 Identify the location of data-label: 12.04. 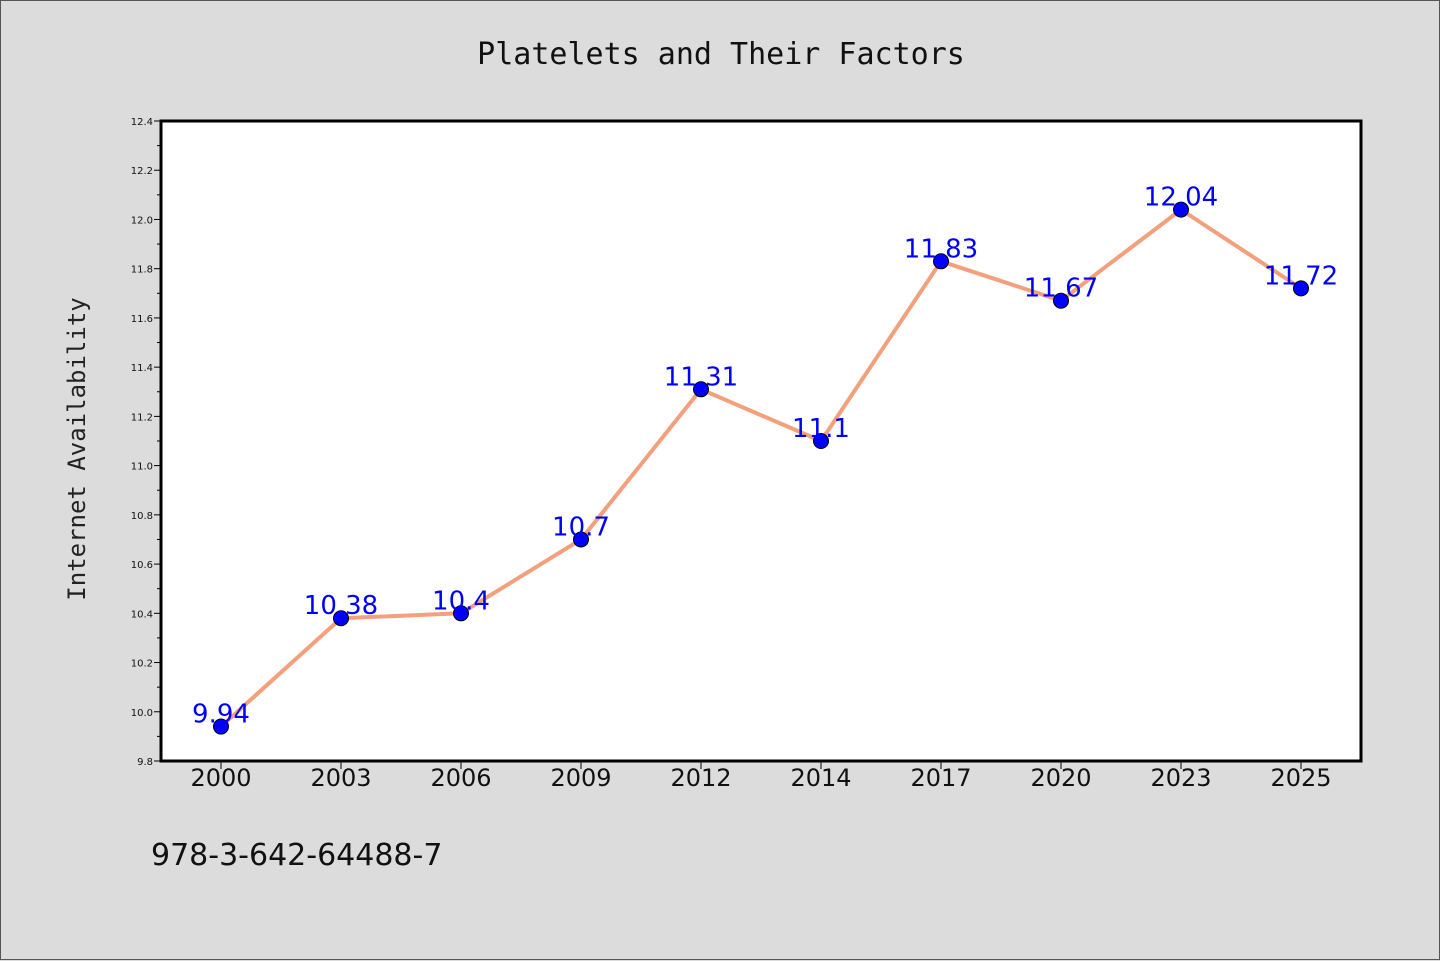
(1181, 198).